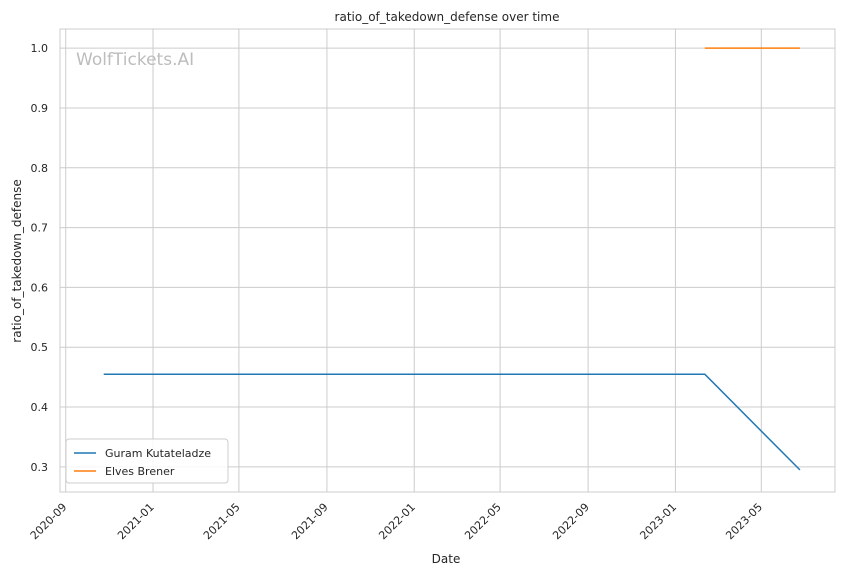 Image resolution: width=844 pixels, height=575 pixels. Describe the element at coordinates (447, 17) in the screenshot. I see `chart-title: ratio_of_takedown_defense over time` at that location.